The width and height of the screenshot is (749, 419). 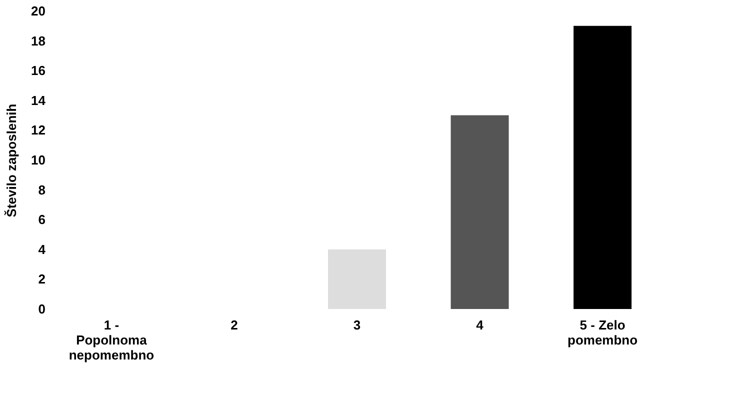 What do you see at coordinates (38, 100) in the screenshot?
I see `y-tick-label: 14` at bounding box center [38, 100].